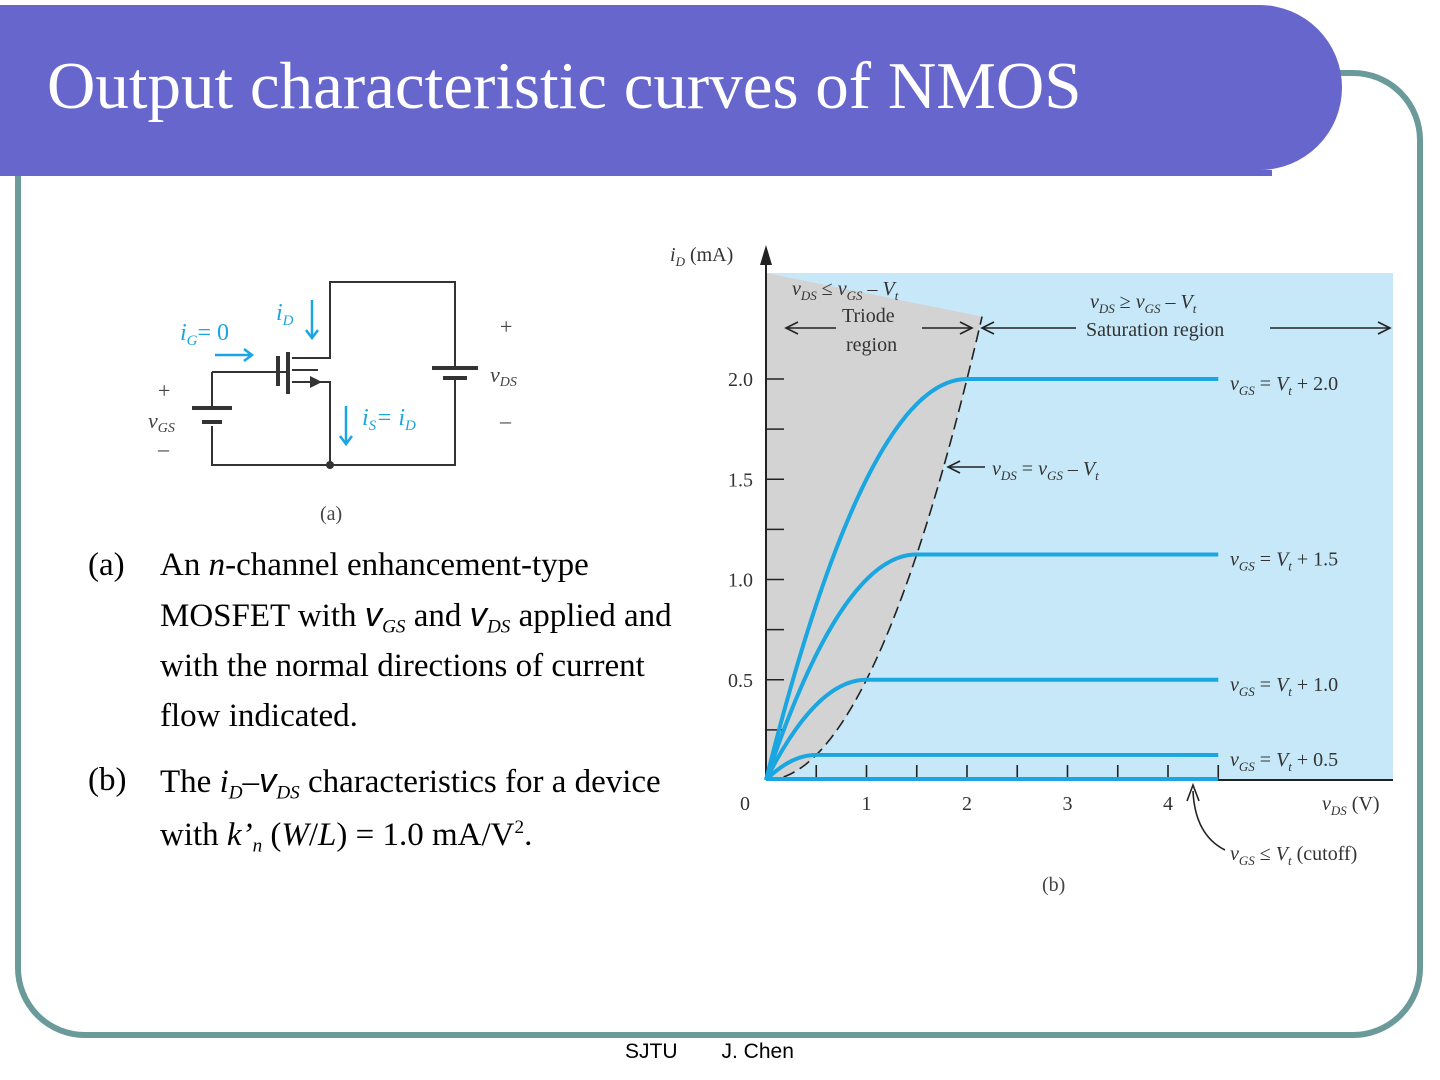 The height and width of the screenshot is (1080, 1440). I want to click on gate-plate, so click(278, 371).